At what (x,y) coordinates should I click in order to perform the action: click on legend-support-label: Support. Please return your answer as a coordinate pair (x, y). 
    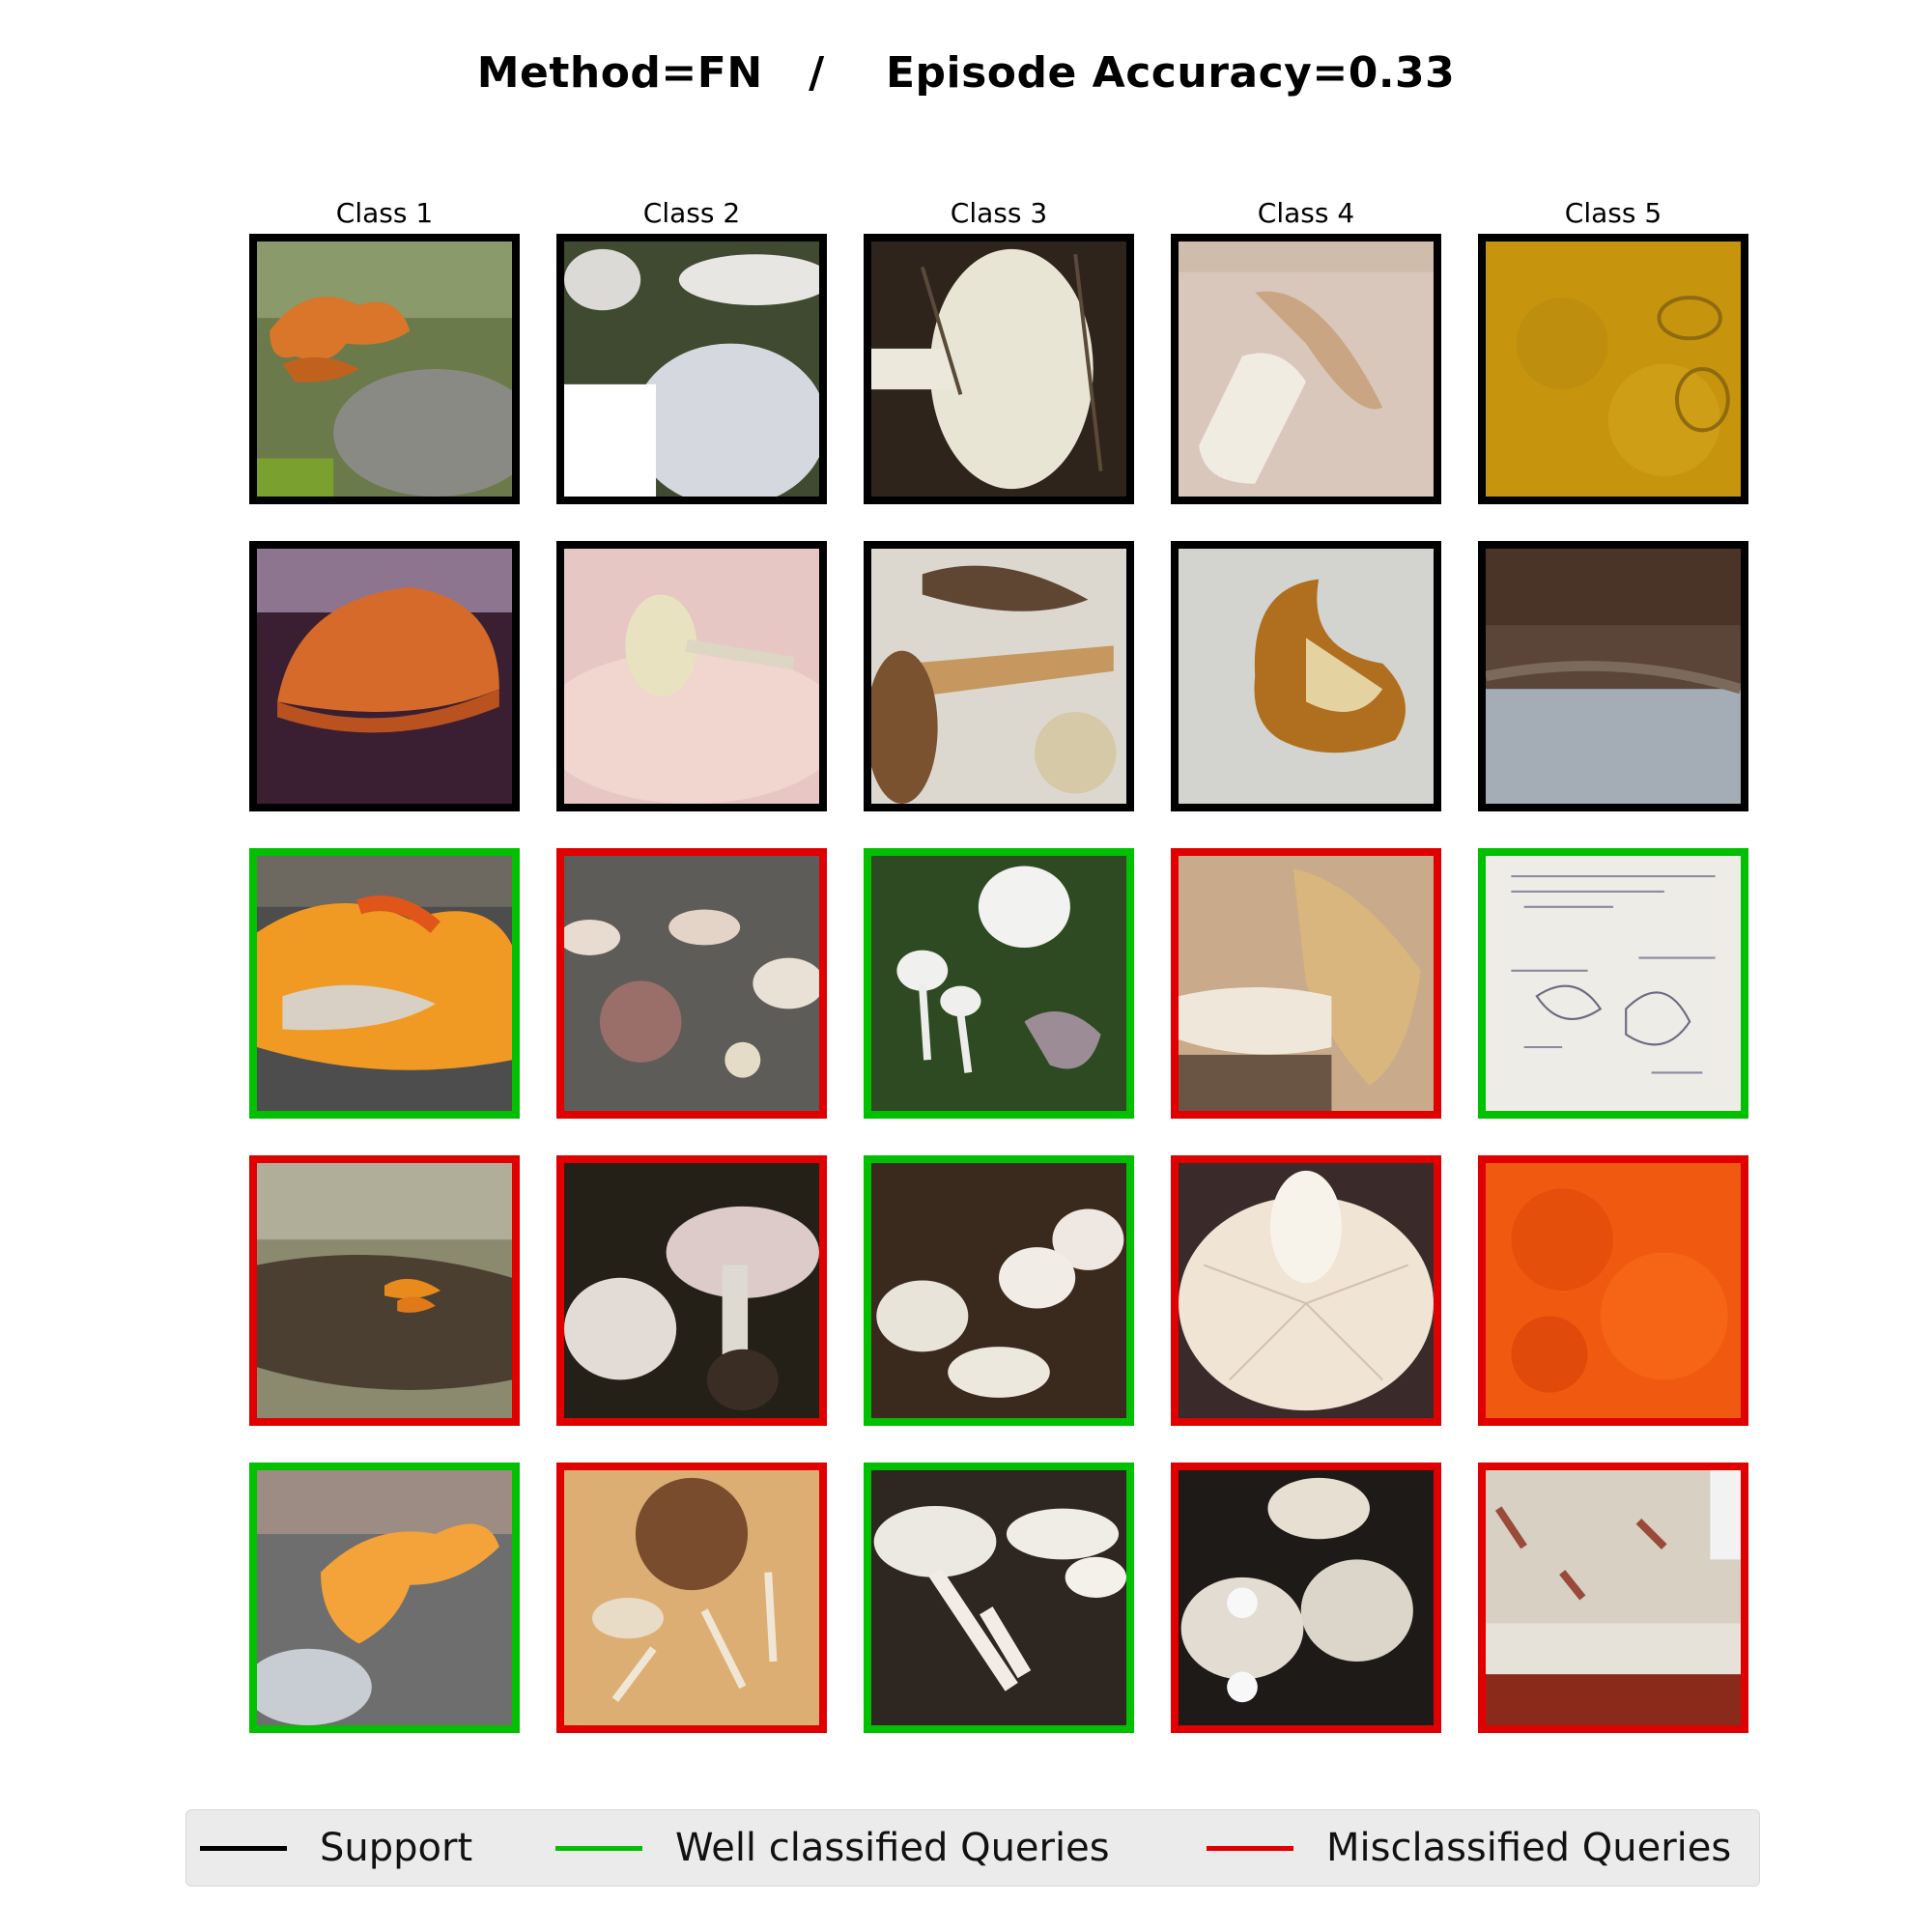
    Looking at the image, I should click on (396, 1848).